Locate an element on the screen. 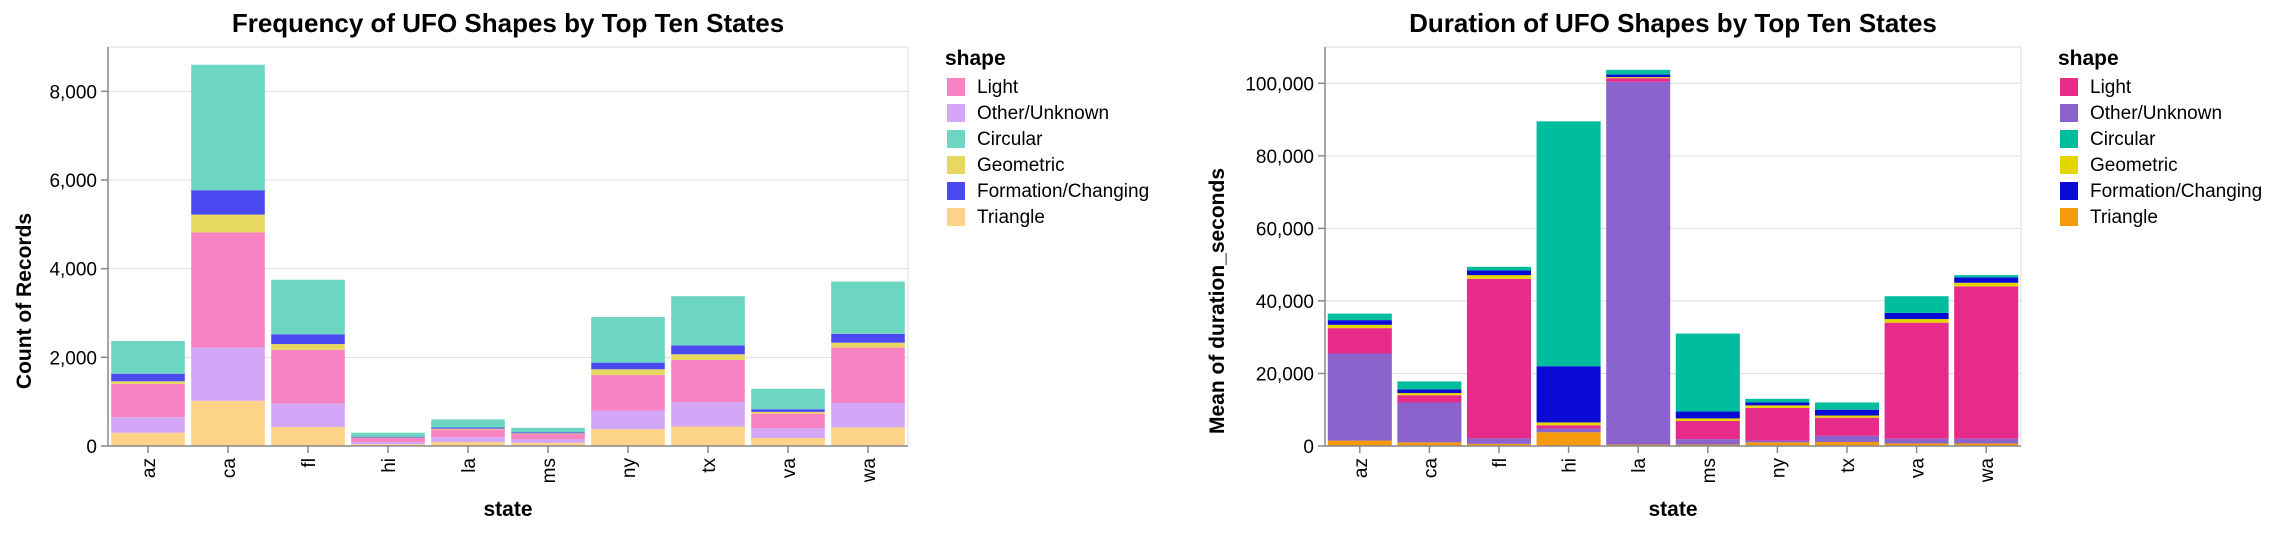  legend-label: Geometric is located at coordinates (1021, 165).